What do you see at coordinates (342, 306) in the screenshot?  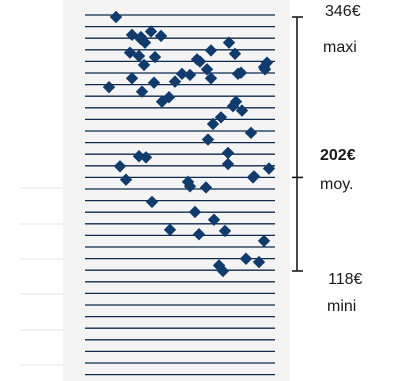 I see `min-caption-label: mini` at bounding box center [342, 306].